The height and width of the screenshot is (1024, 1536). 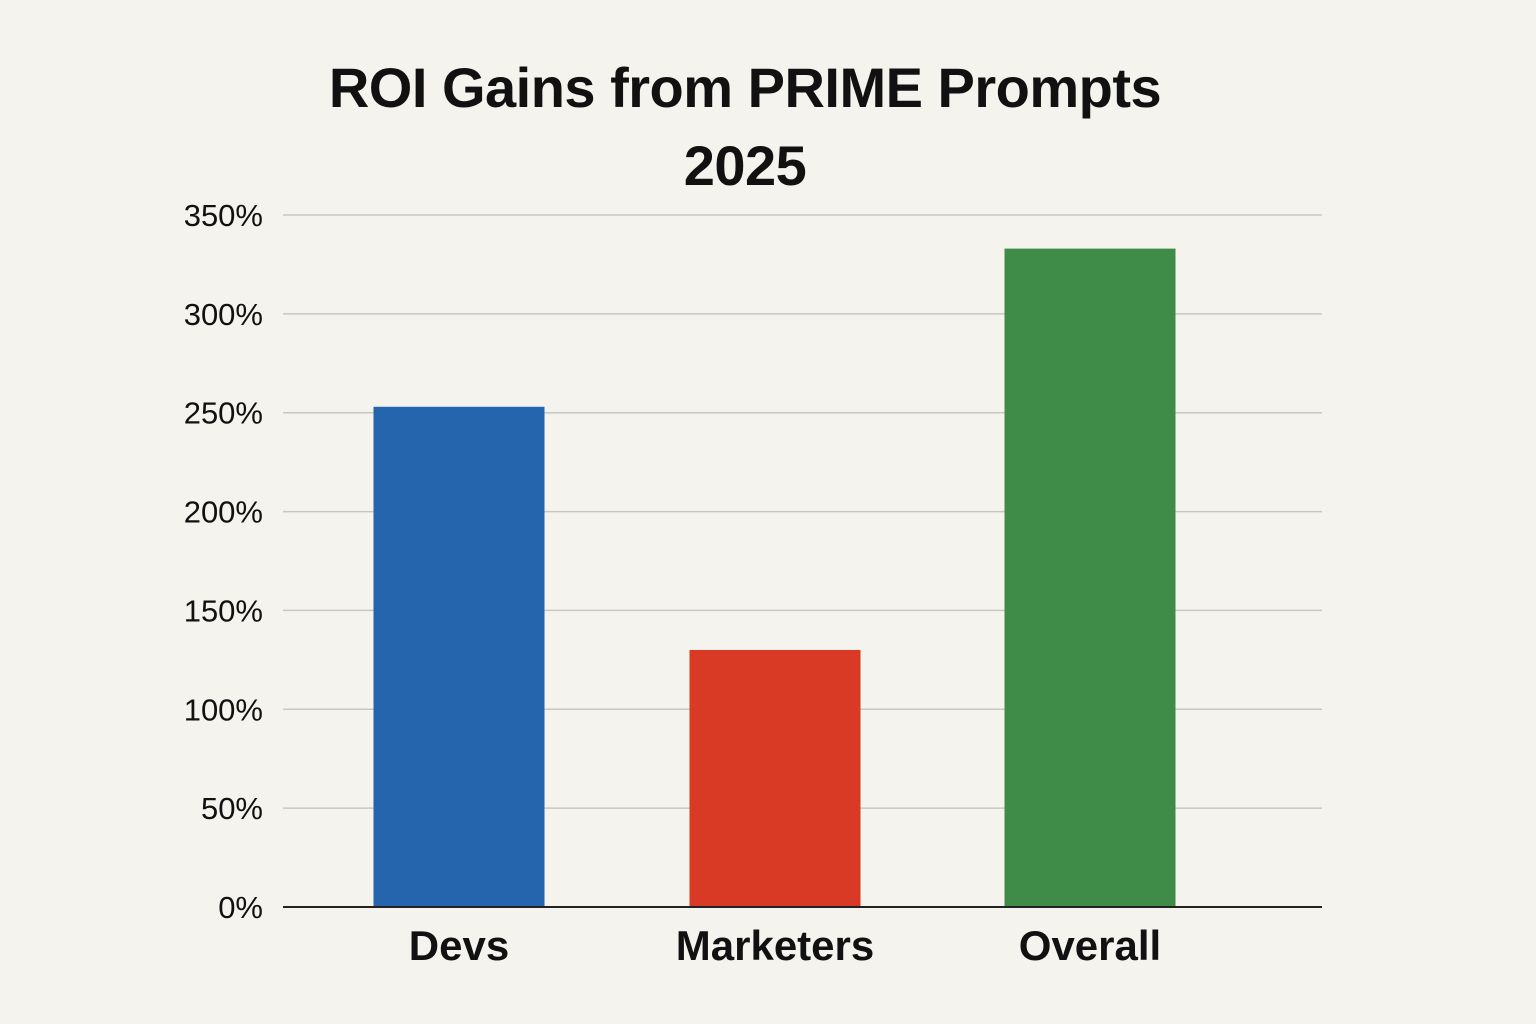 I want to click on x-tick-label: Marketers, so click(x=775, y=945).